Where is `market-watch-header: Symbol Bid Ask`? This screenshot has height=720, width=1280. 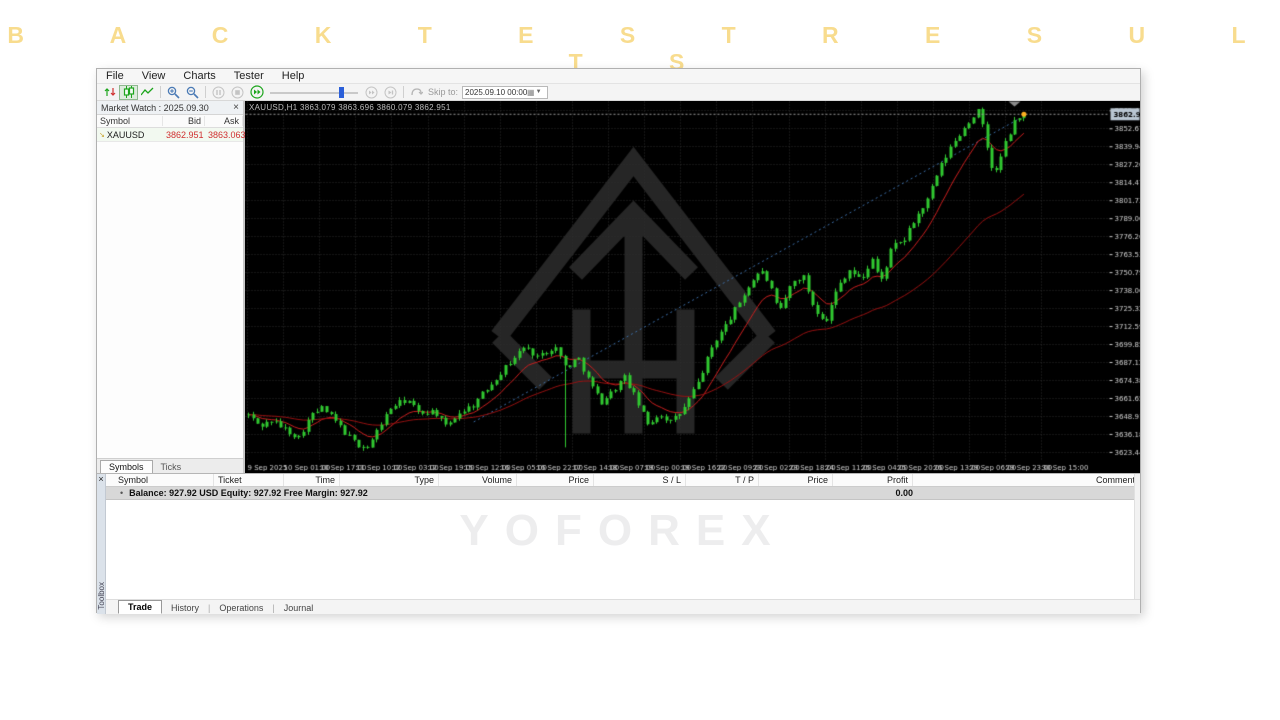 market-watch-header: Symbol Bid Ask is located at coordinates (170, 121).